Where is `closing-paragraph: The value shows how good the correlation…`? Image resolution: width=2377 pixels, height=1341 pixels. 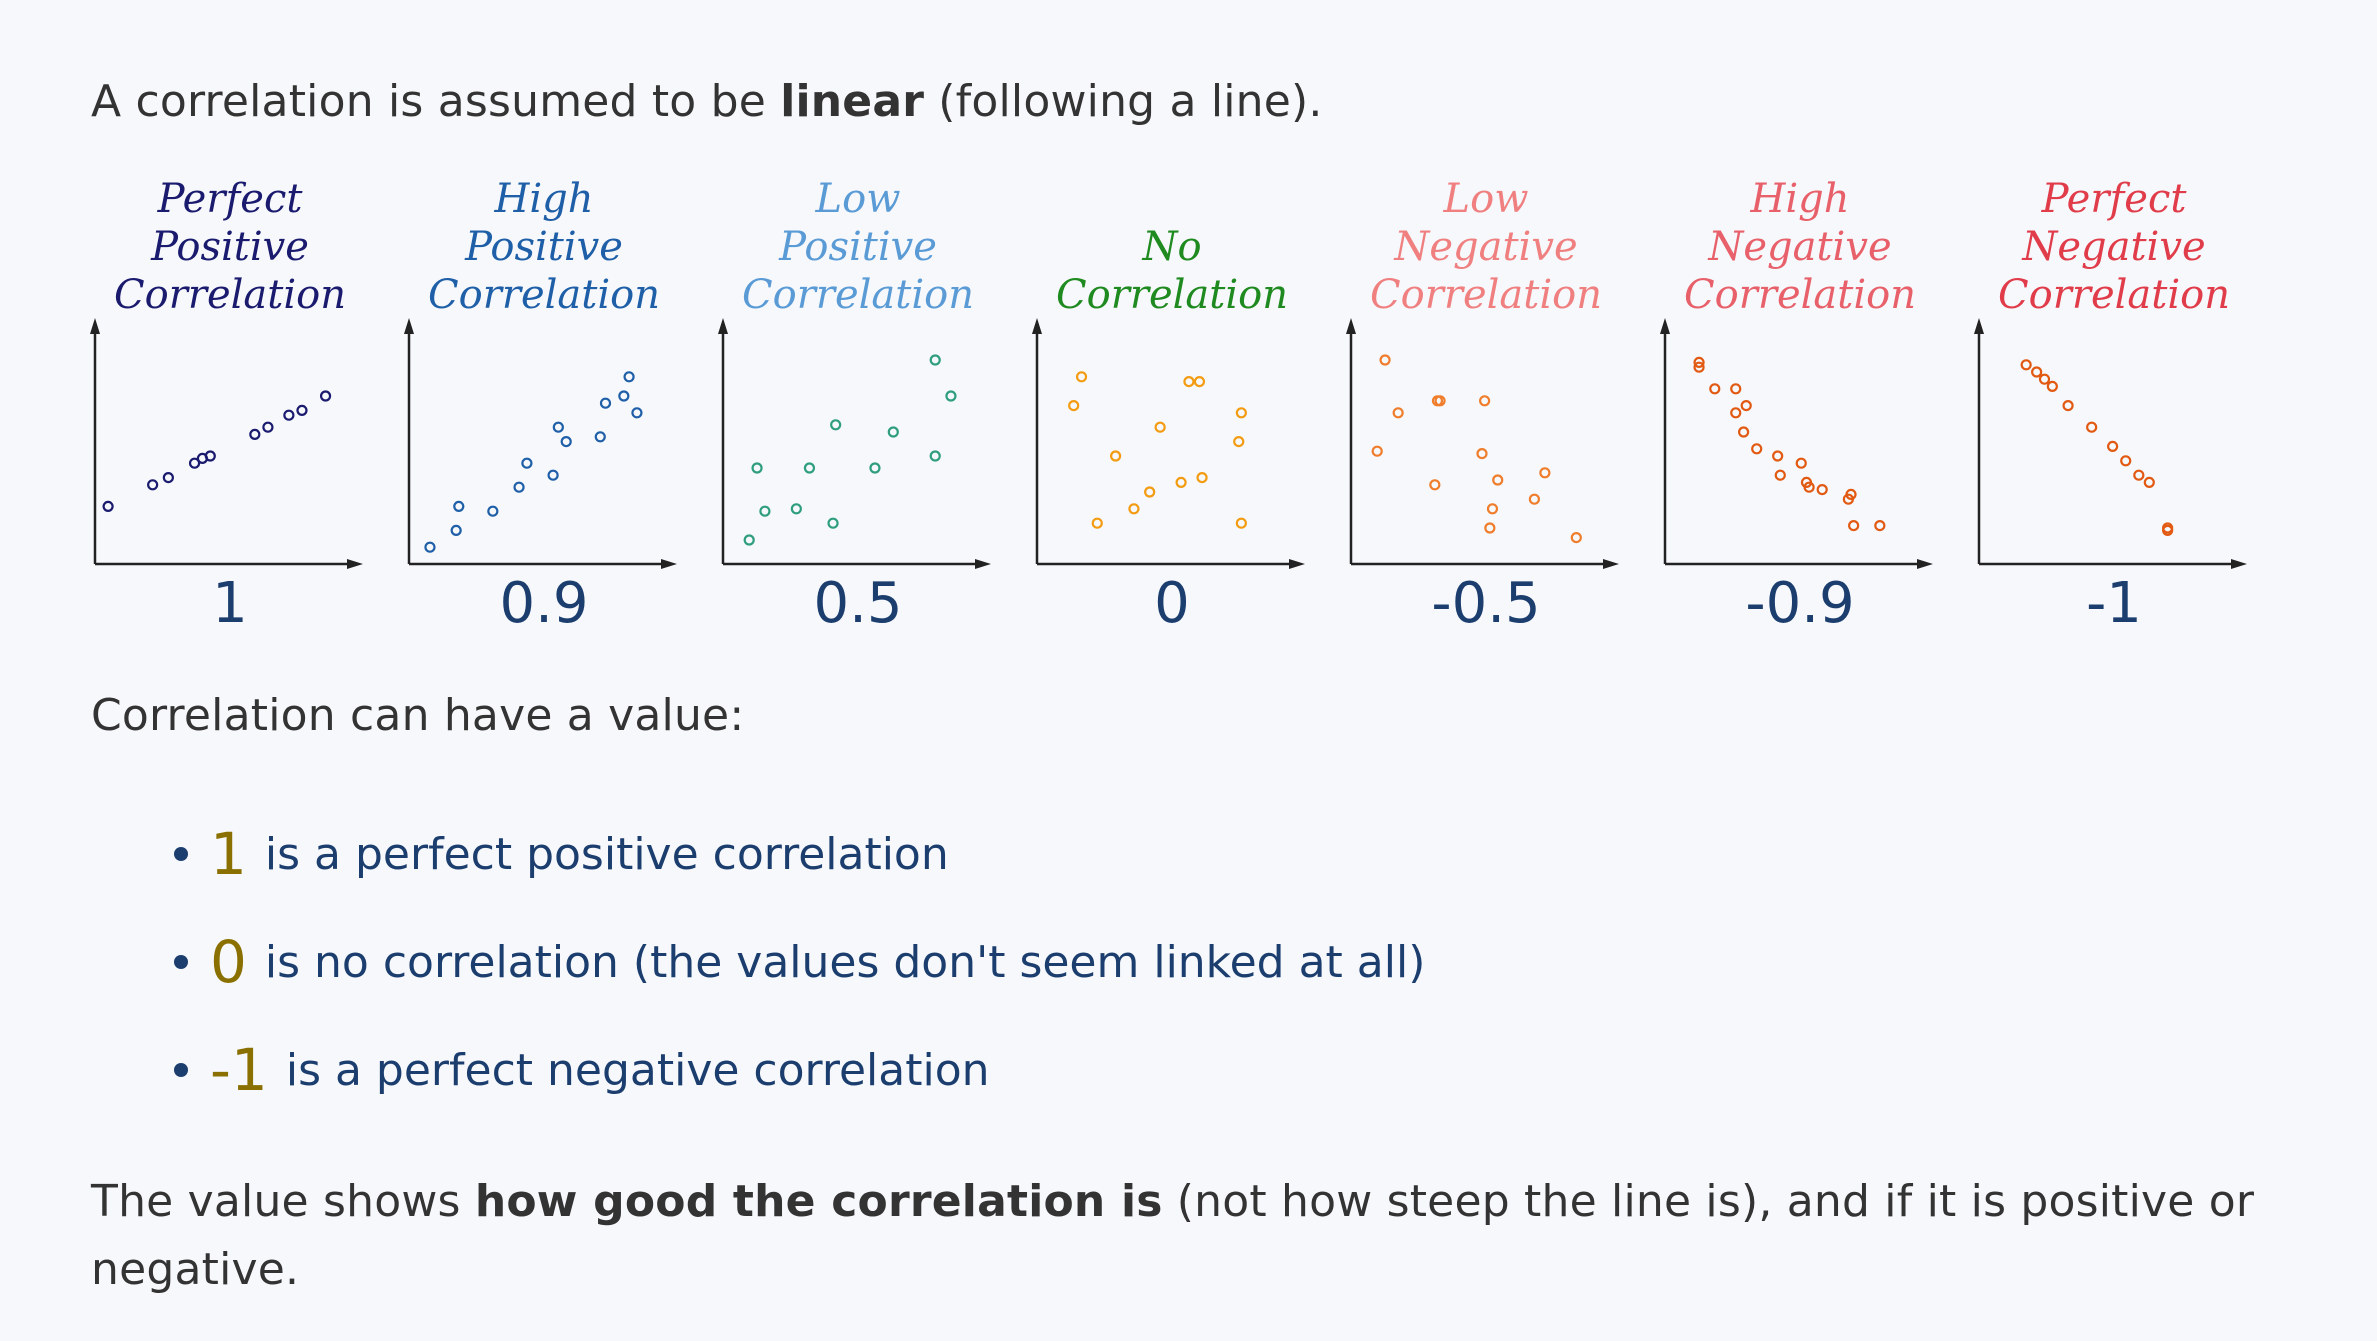 closing-paragraph: The value shows how good the correlation… is located at coordinates (1216, 1236).